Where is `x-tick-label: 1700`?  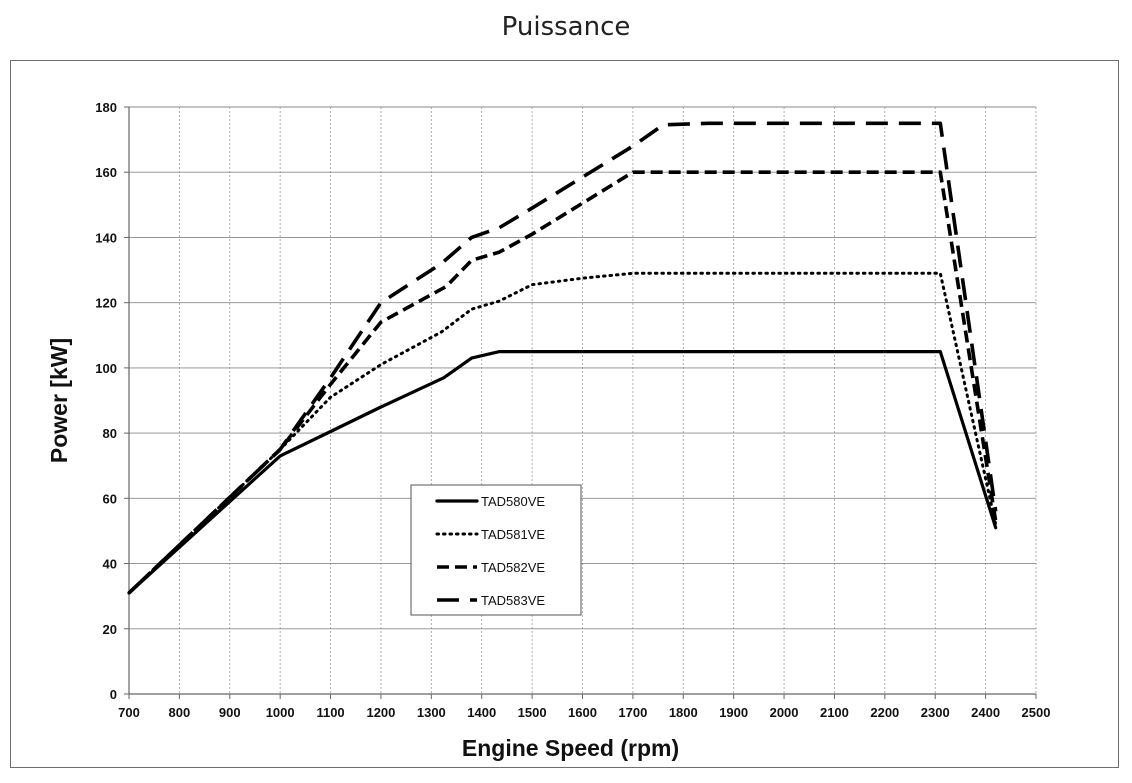 x-tick-label: 1700 is located at coordinates (632, 712).